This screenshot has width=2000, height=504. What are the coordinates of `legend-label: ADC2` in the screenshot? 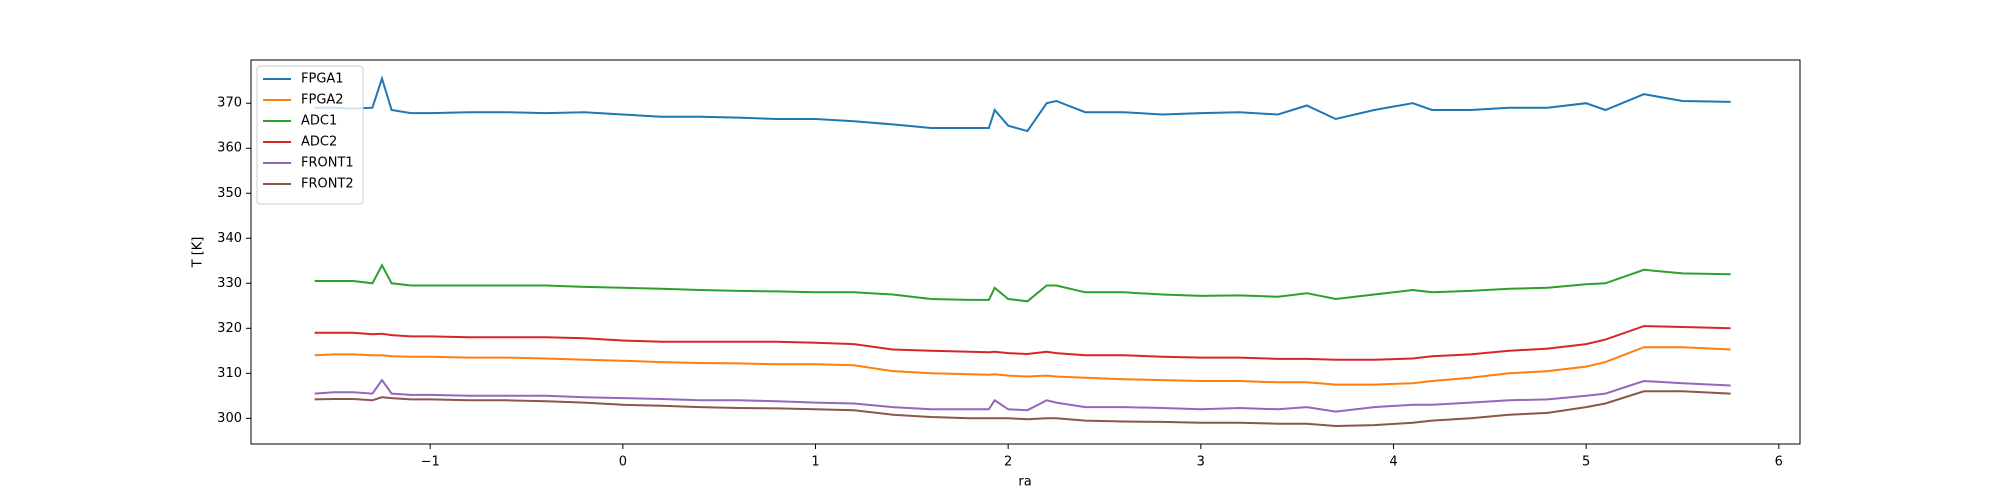 It's located at (319, 142).